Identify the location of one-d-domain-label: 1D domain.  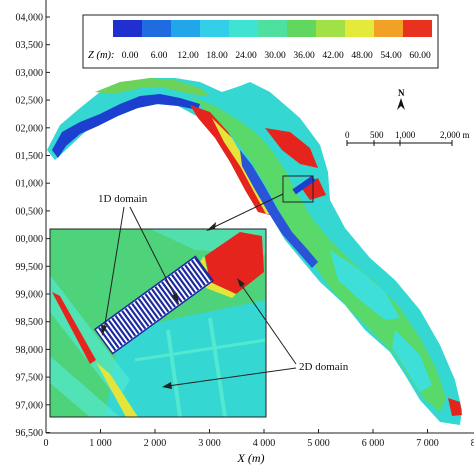
(123, 199).